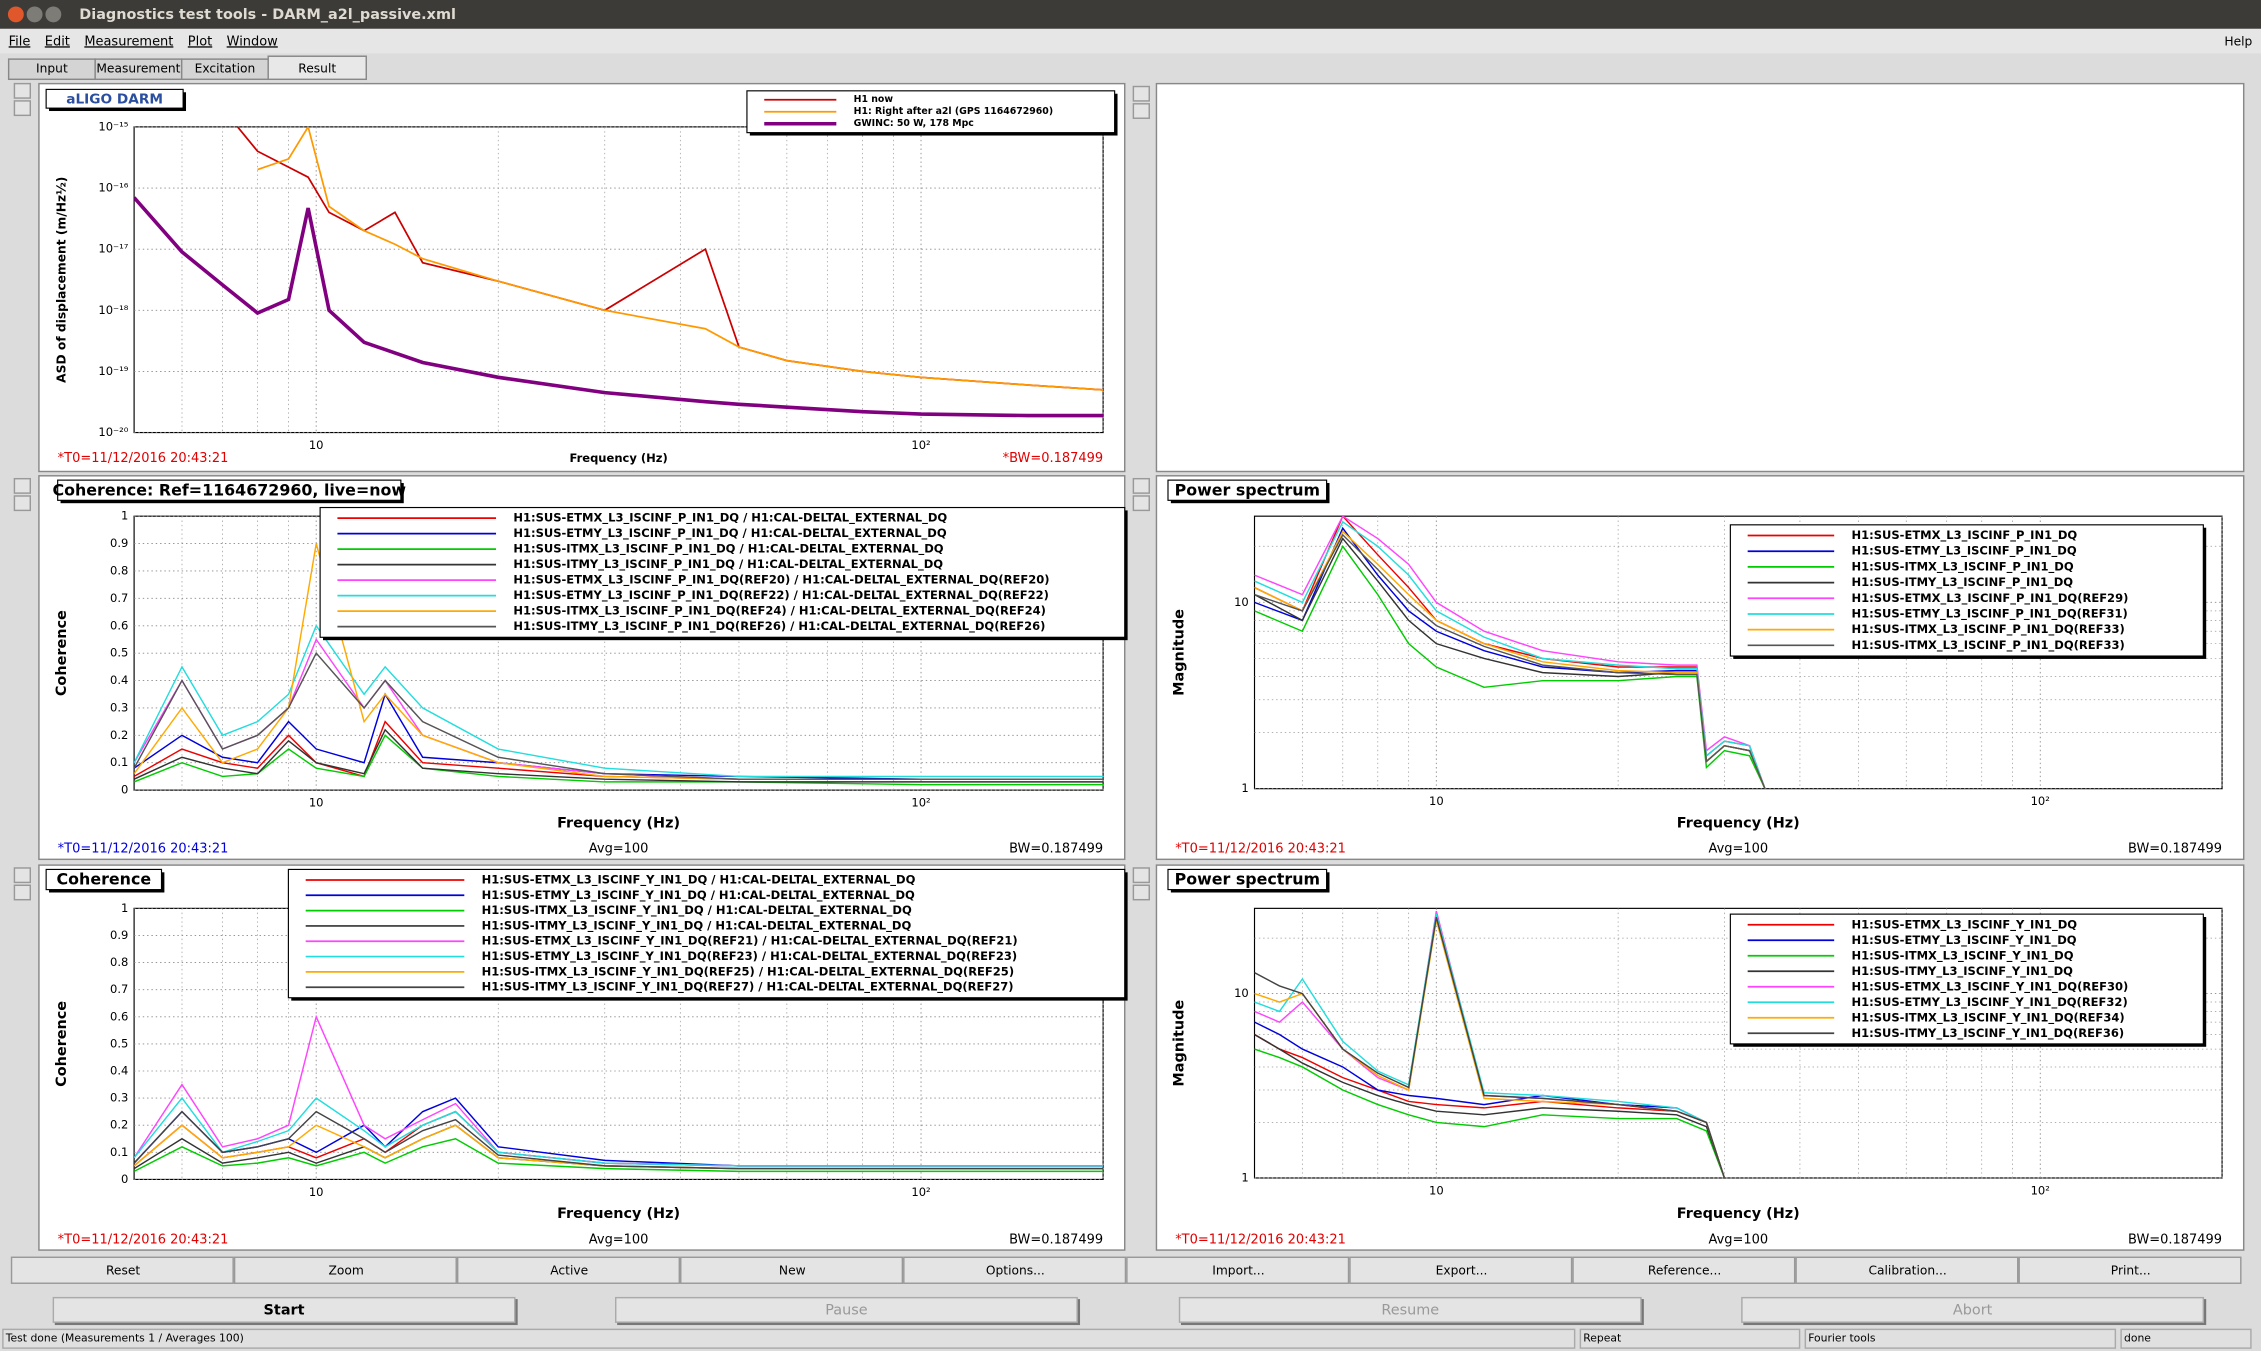 The image size is (2261, 1351). I want to click on tab, so click(317, 68).